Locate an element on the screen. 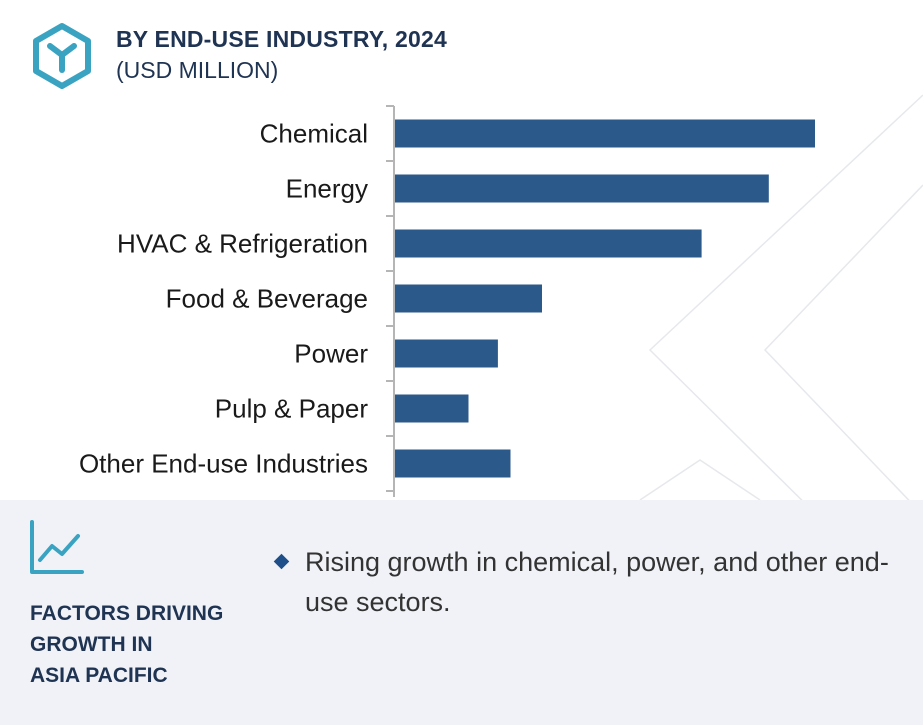 The image size is (923, 725). category-label: Power is located at coordinates (331, 354).